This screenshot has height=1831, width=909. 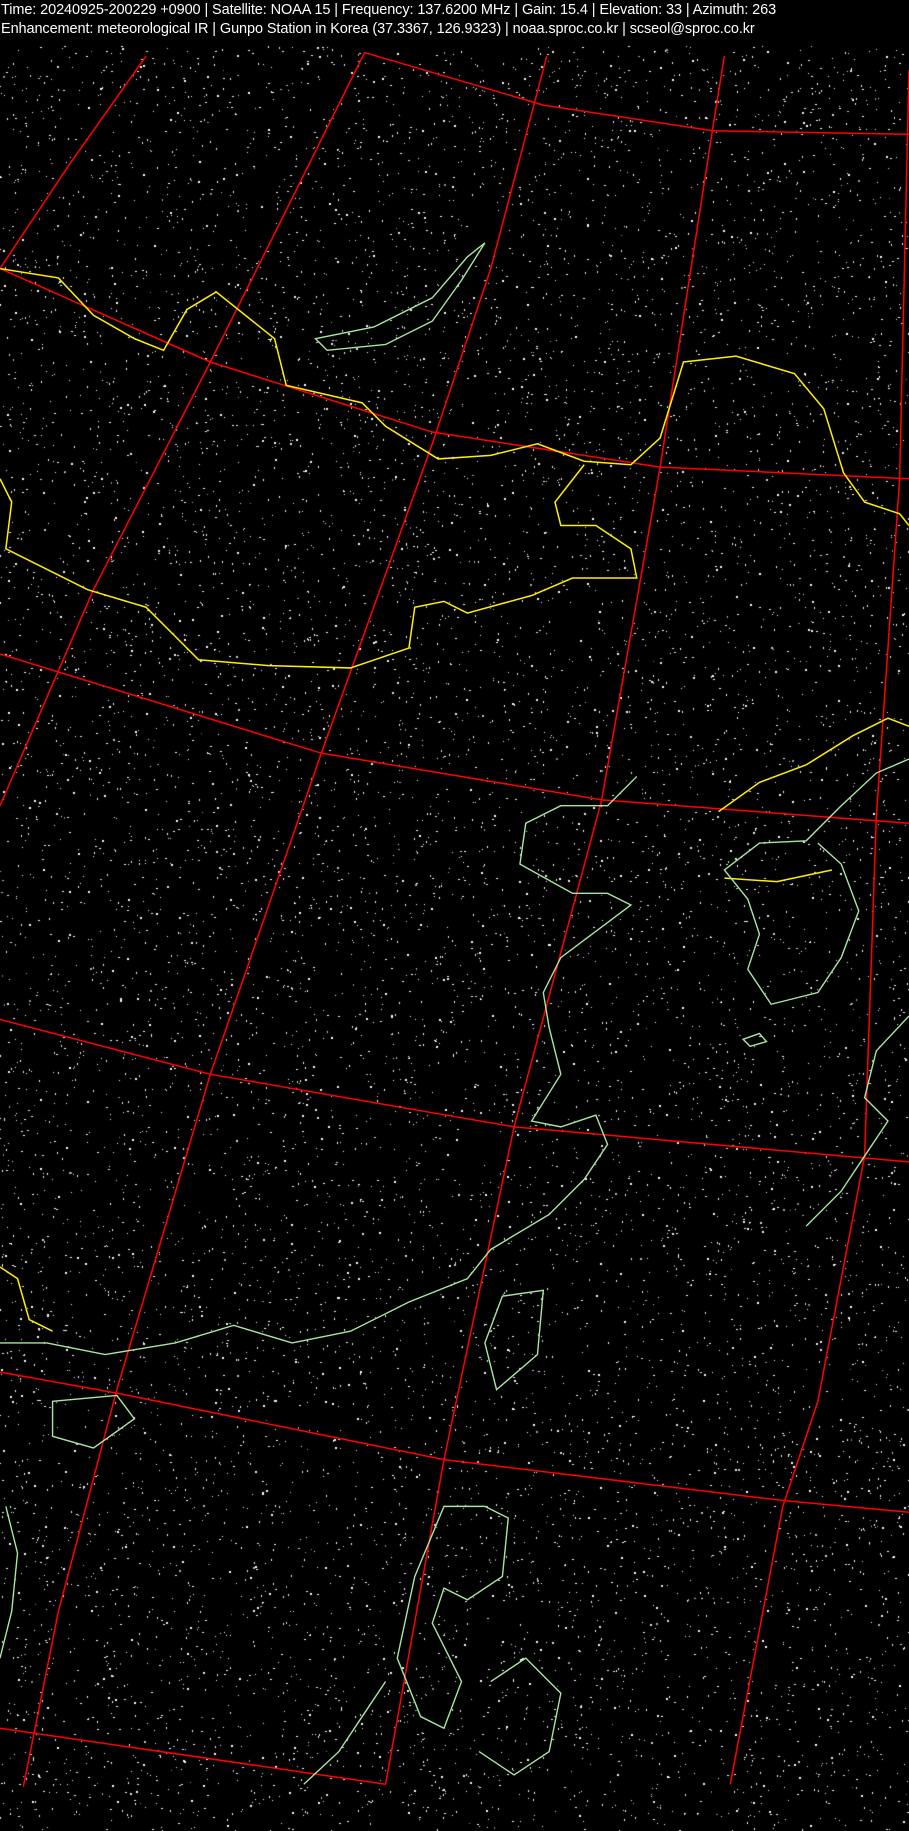 I want to click on lake-baikal, so click(x=400, y=297).